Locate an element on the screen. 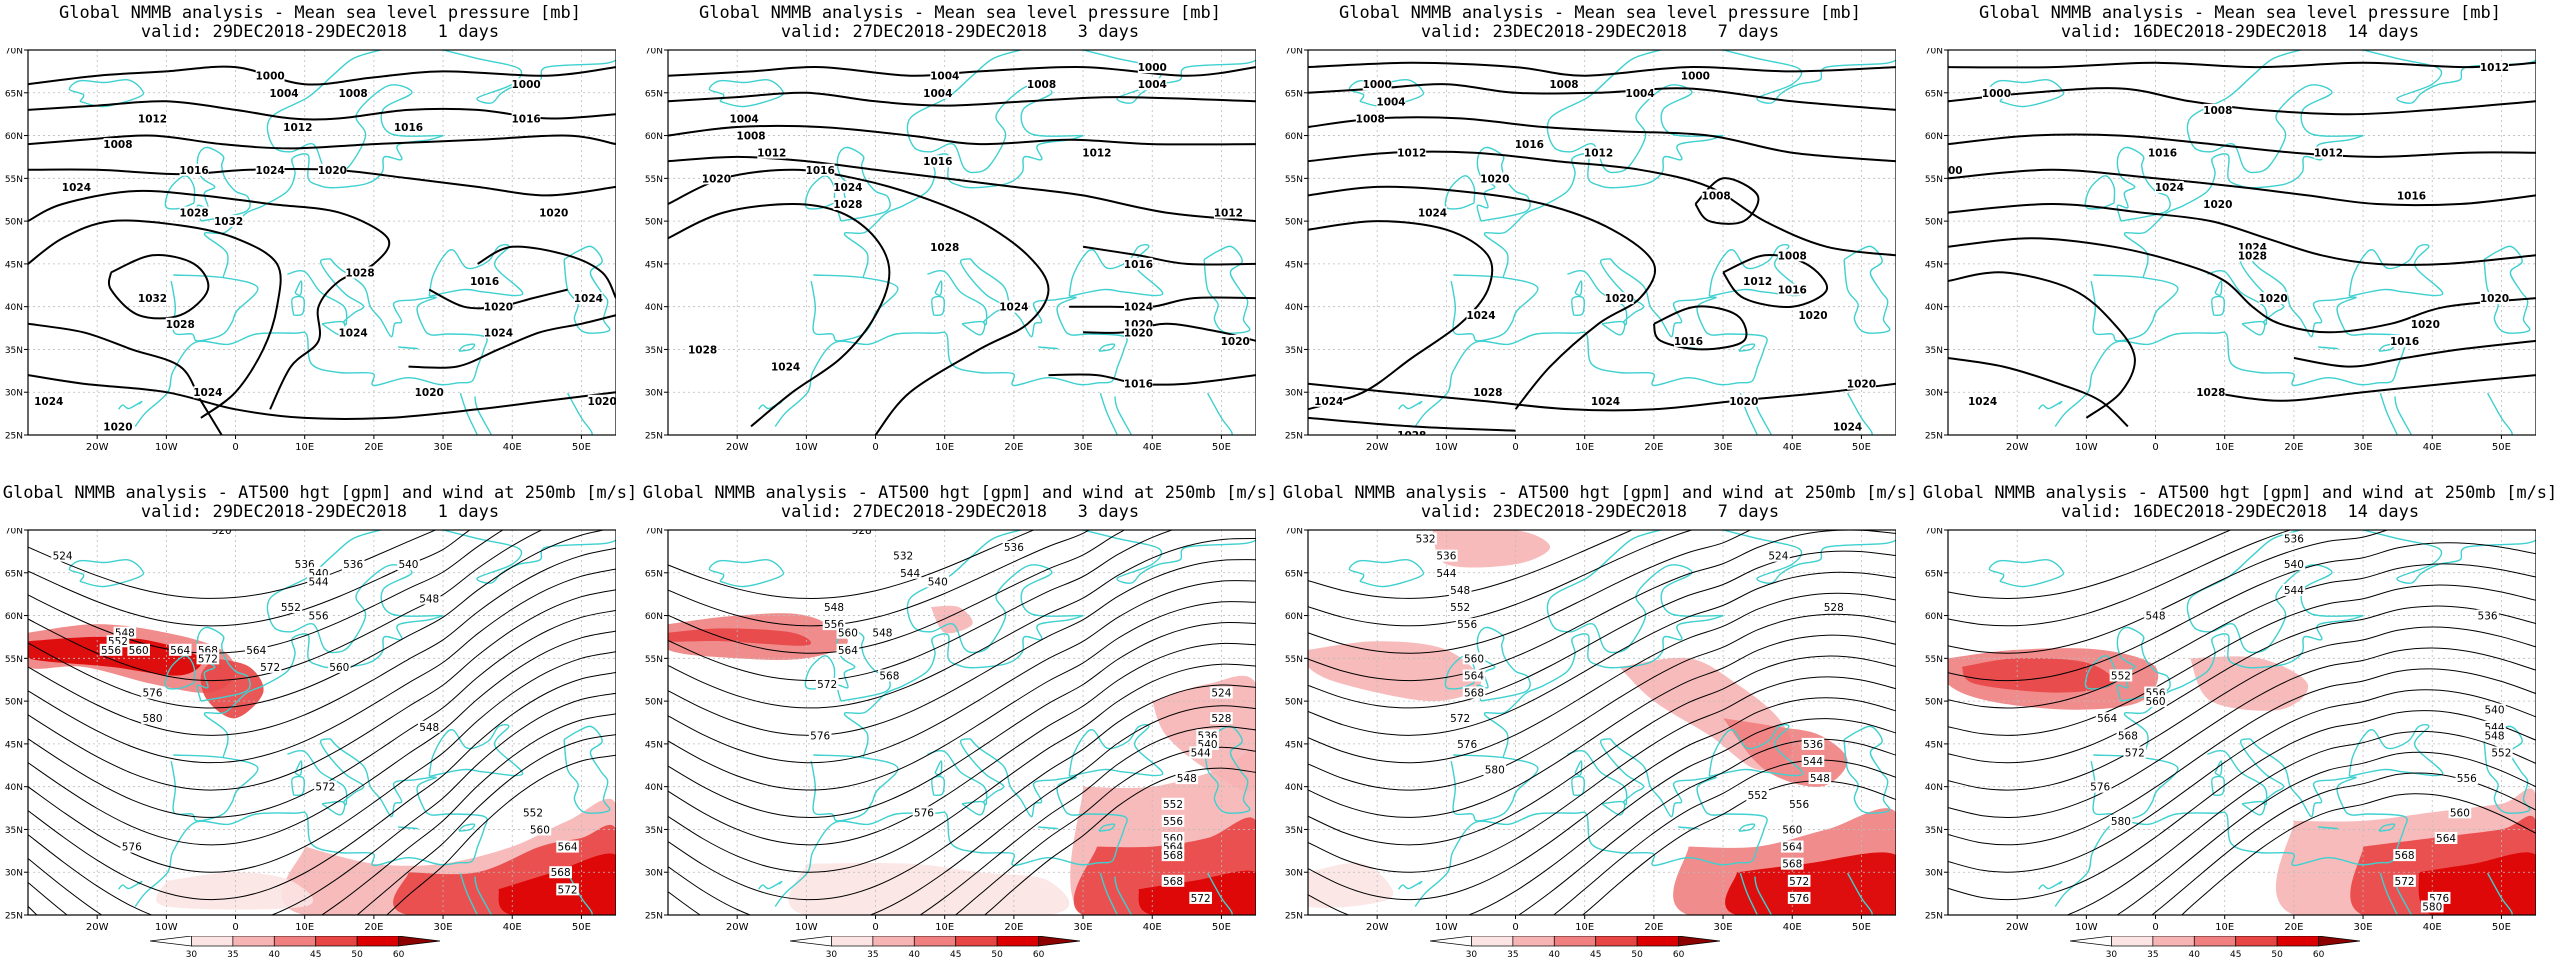 This screenshot has width=2560, height=960. contour-label: 556 is located at coordinates (1467, 624).